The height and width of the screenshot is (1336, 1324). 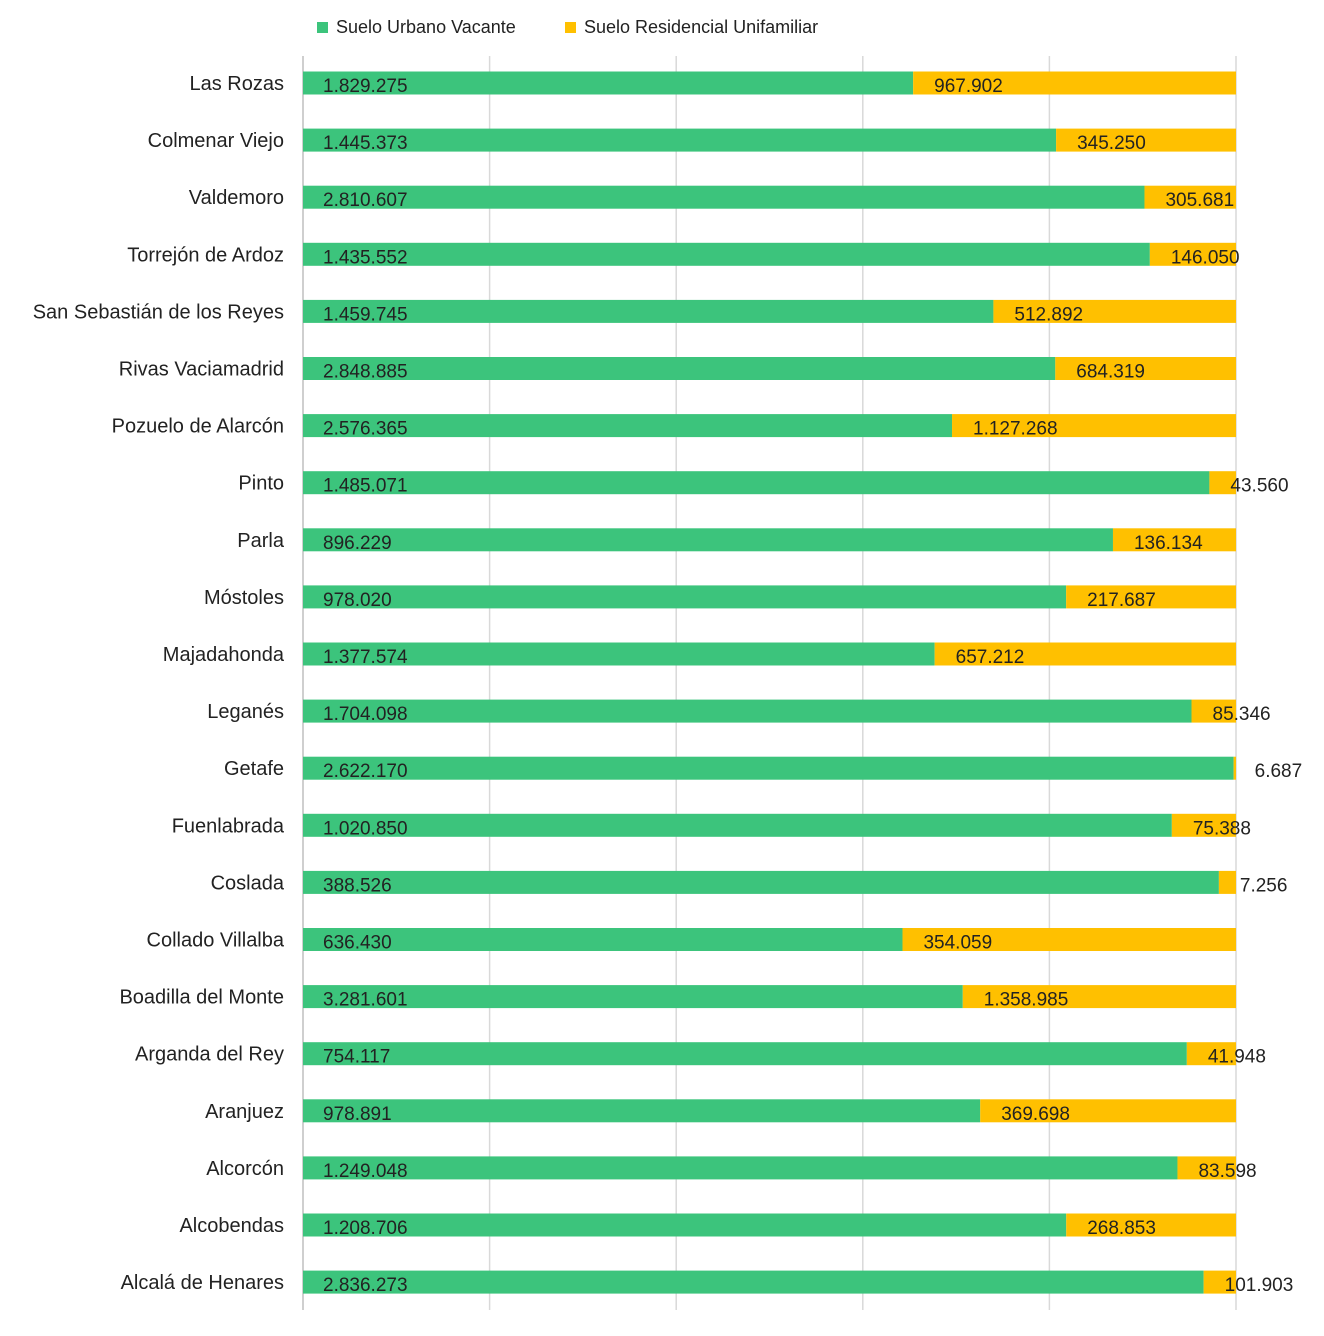 I want to click on value-label-residencial: 83.598, so click(x=1227, y=1171).